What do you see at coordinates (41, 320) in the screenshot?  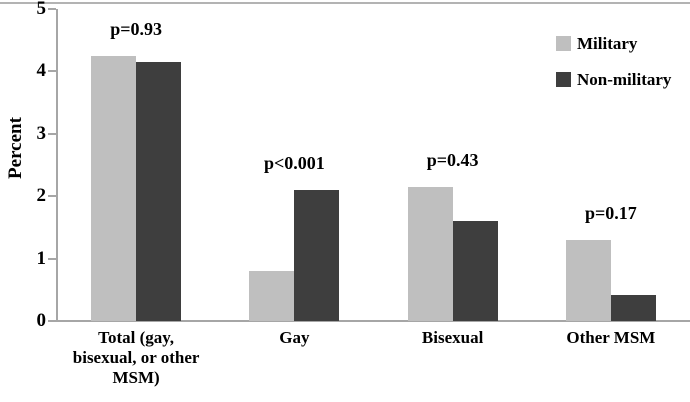 I see `y-tick-label: 0` at bounding box center [41, 320].